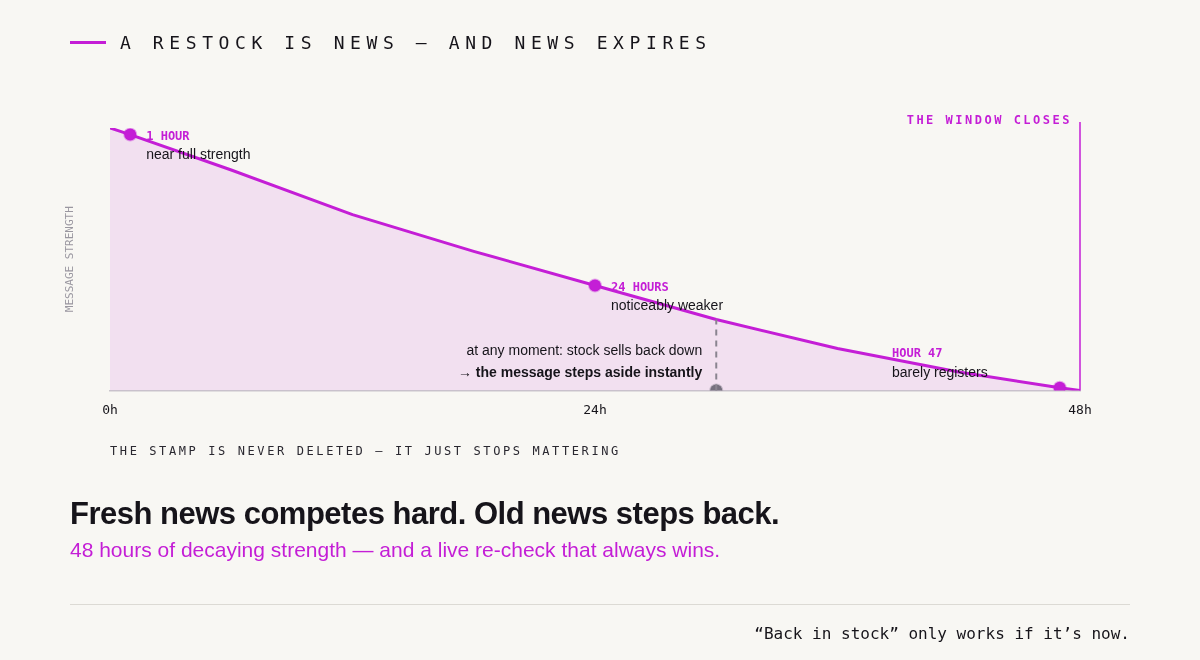 The image size is (1200, 660). What do you see at coordinates (365, 451) in the screenshot?
I see `text: THE STAMP IS NEVER DELETED — IT JUST STOPS MATTERING` at bounding box center [365, 451].